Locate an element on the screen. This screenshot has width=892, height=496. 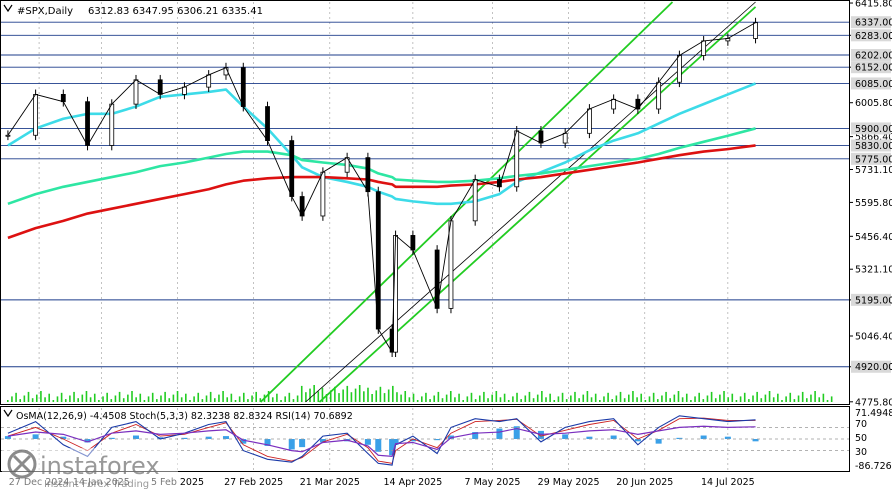
volume-bars is located at coordinates (420, 393).